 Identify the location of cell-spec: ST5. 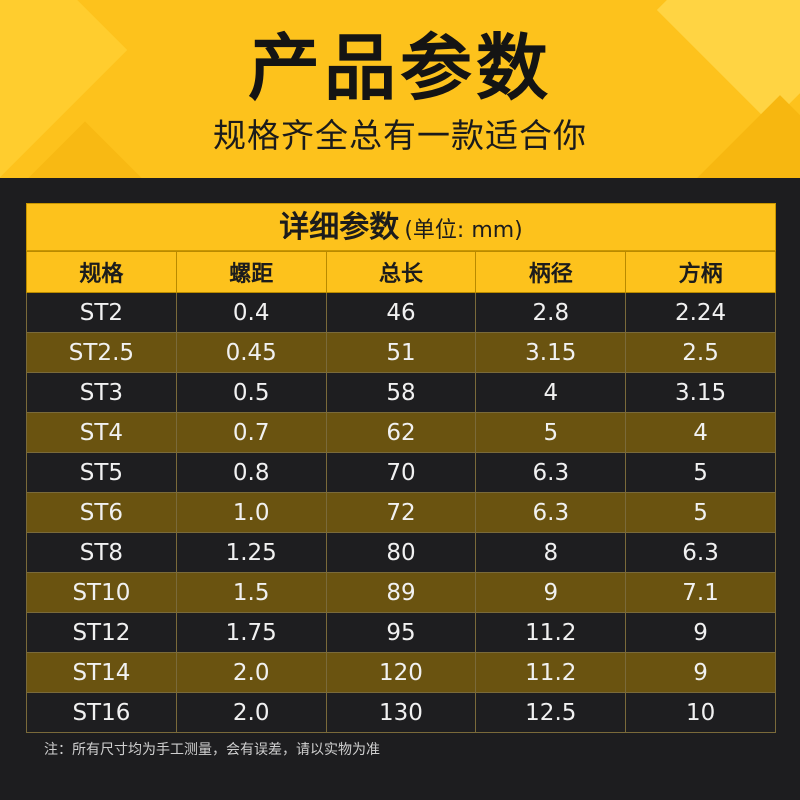
(101, 472).